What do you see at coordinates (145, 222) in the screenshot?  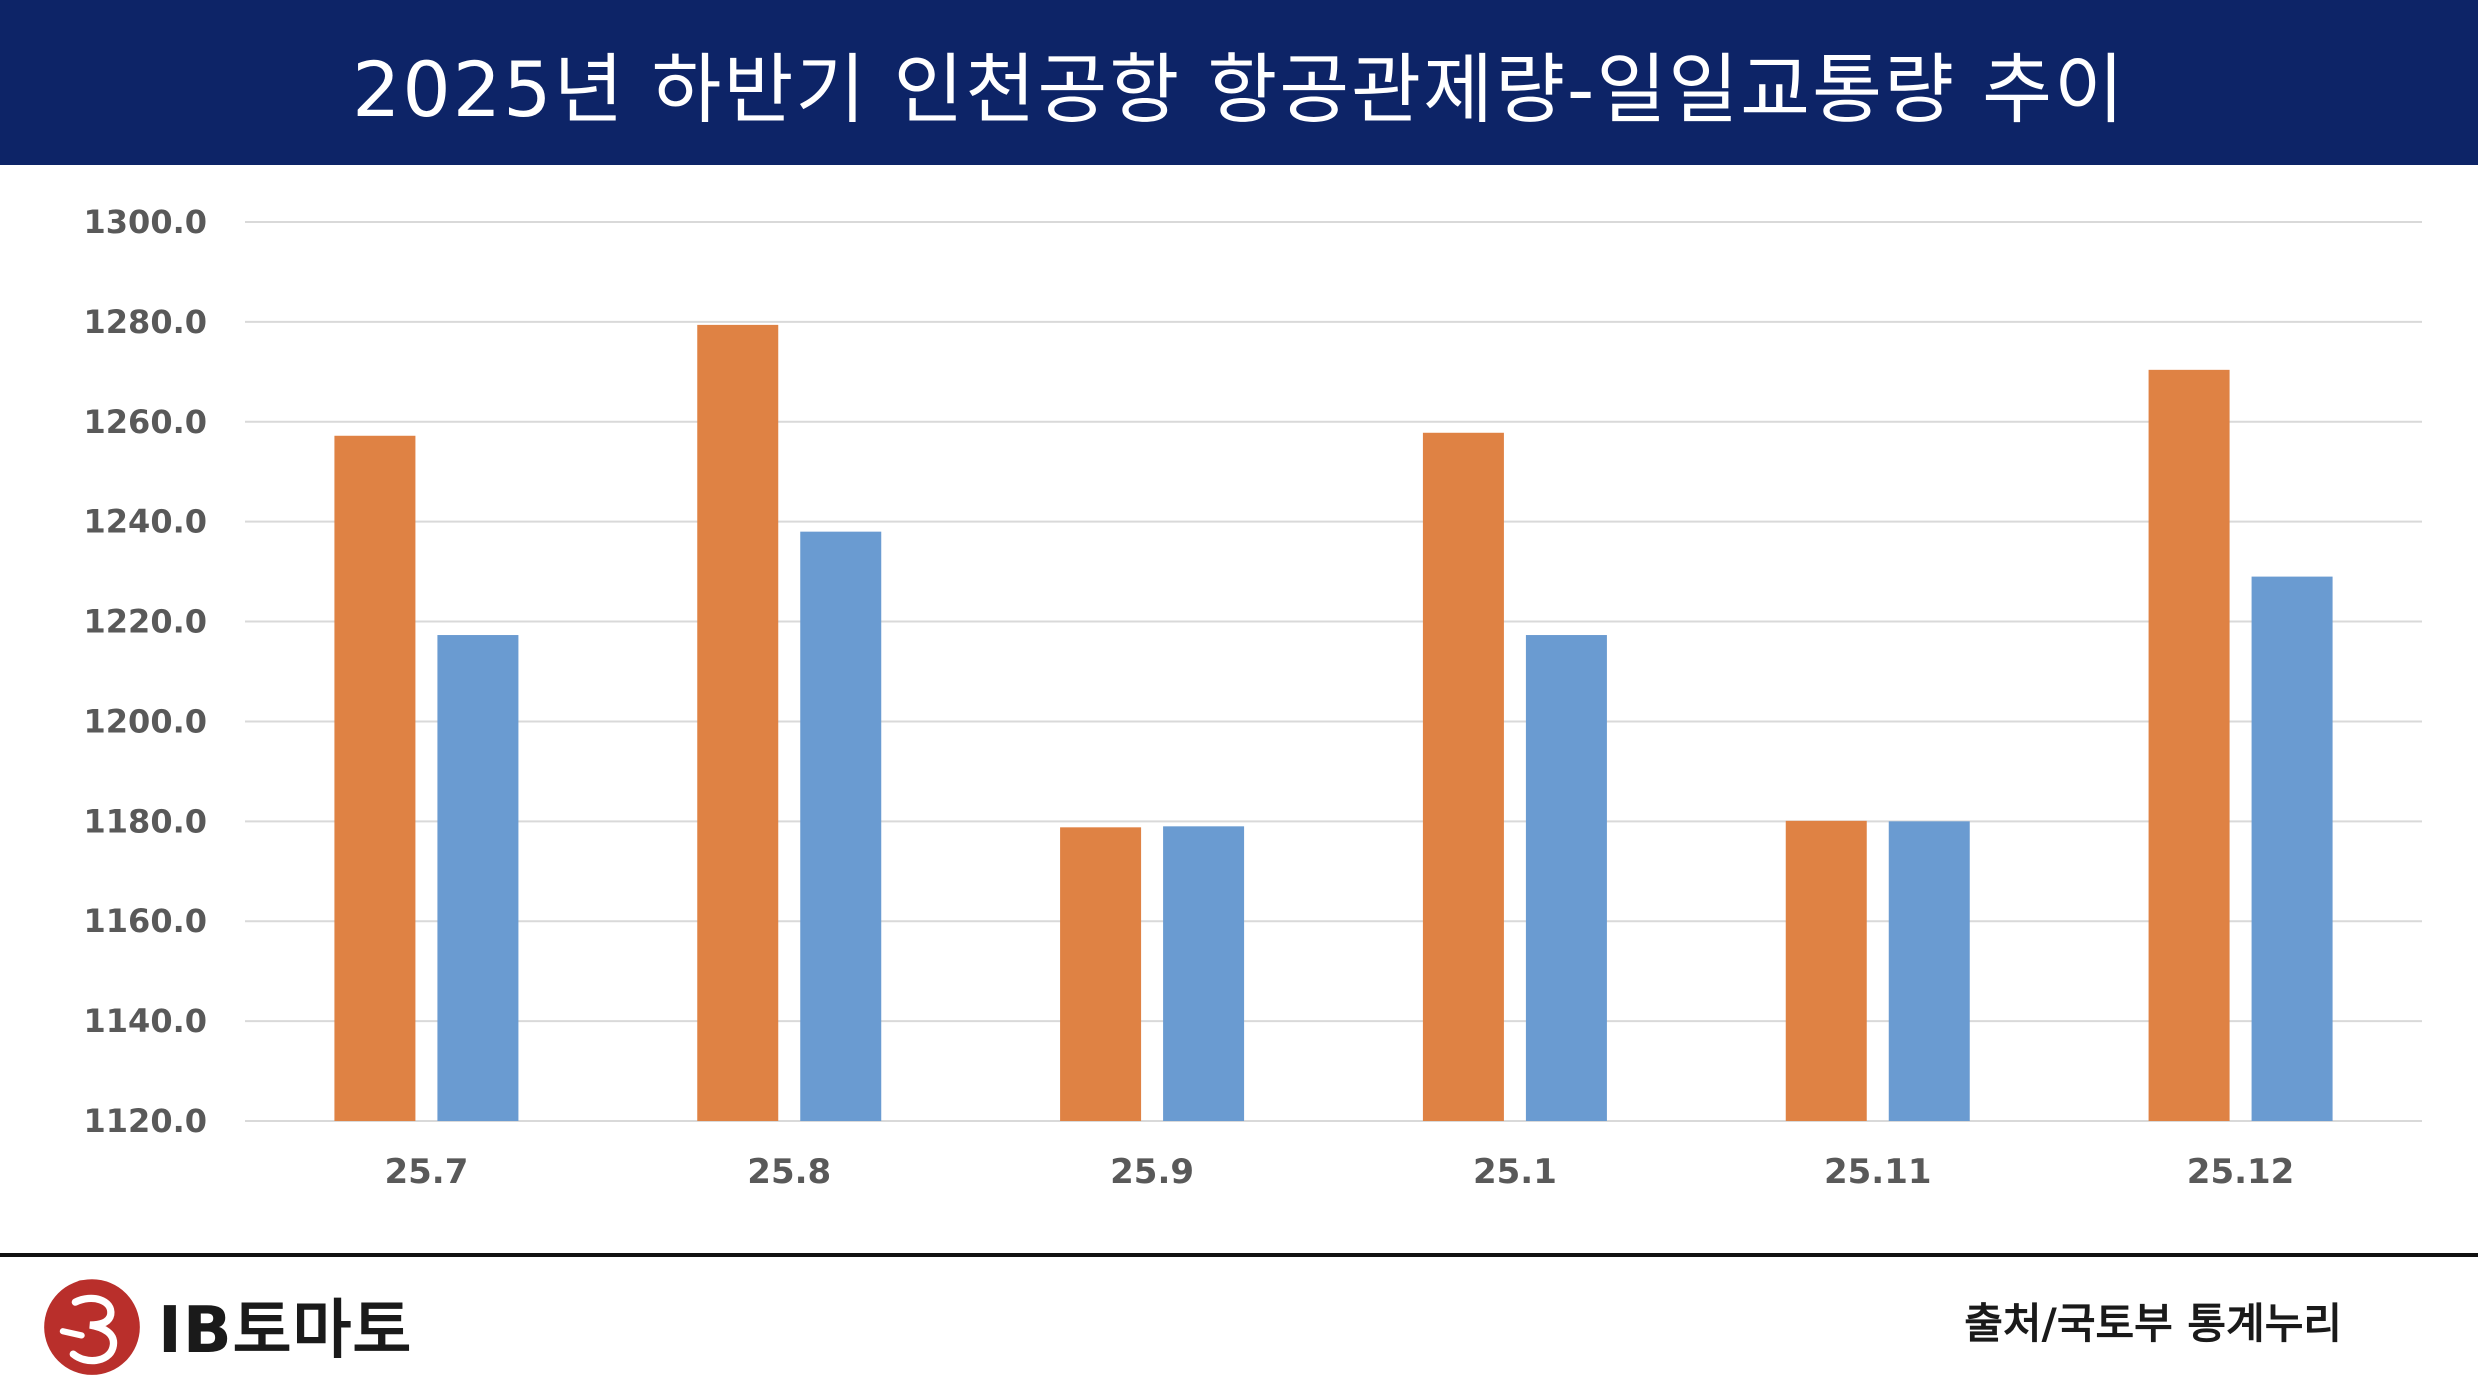 I see `y-tick-label: 1300.0` at bounding box center [145, 222].